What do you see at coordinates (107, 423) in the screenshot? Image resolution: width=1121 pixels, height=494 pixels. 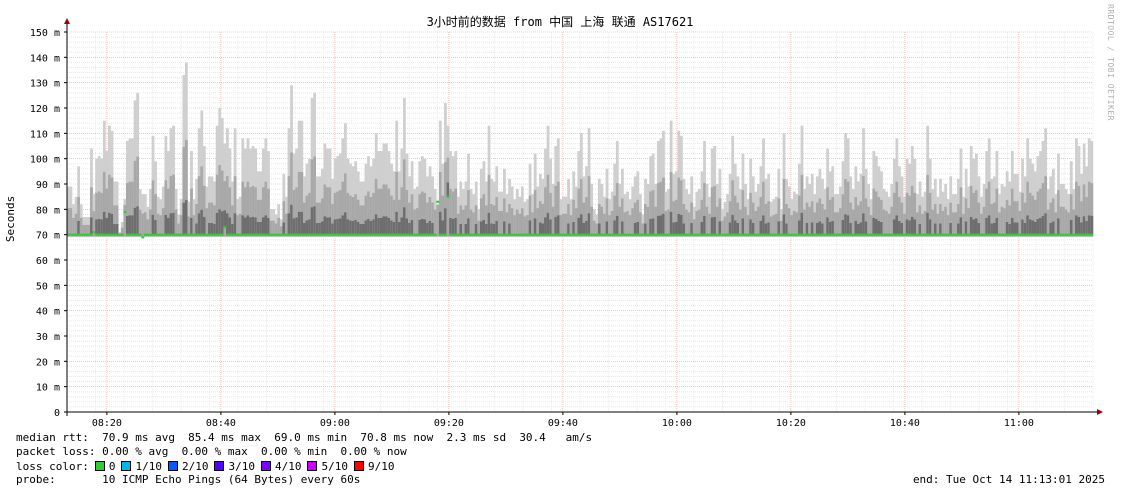 I see `x-tick-label: 08:20` at bounding box center [107, 423].